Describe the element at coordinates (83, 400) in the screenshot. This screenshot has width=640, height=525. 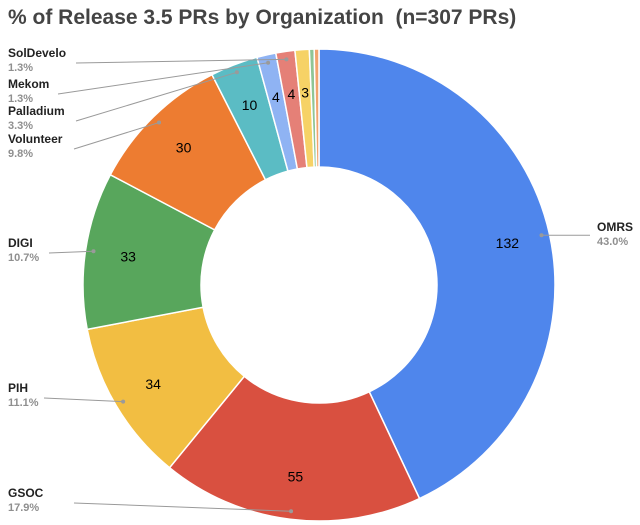
I see `leader-line-pih` at that location.